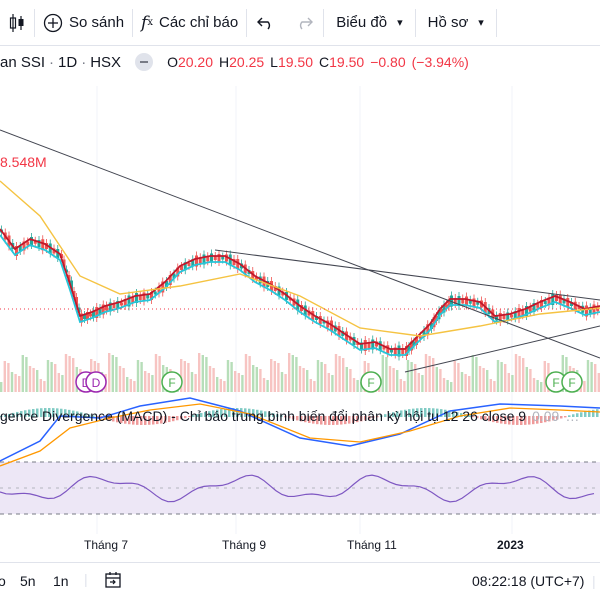 This screenshot has width=600, height=600. What do you see at coordinates (17, 23) in the screenshot?
I see `candles-style-button` at bounding box center [17, 23].